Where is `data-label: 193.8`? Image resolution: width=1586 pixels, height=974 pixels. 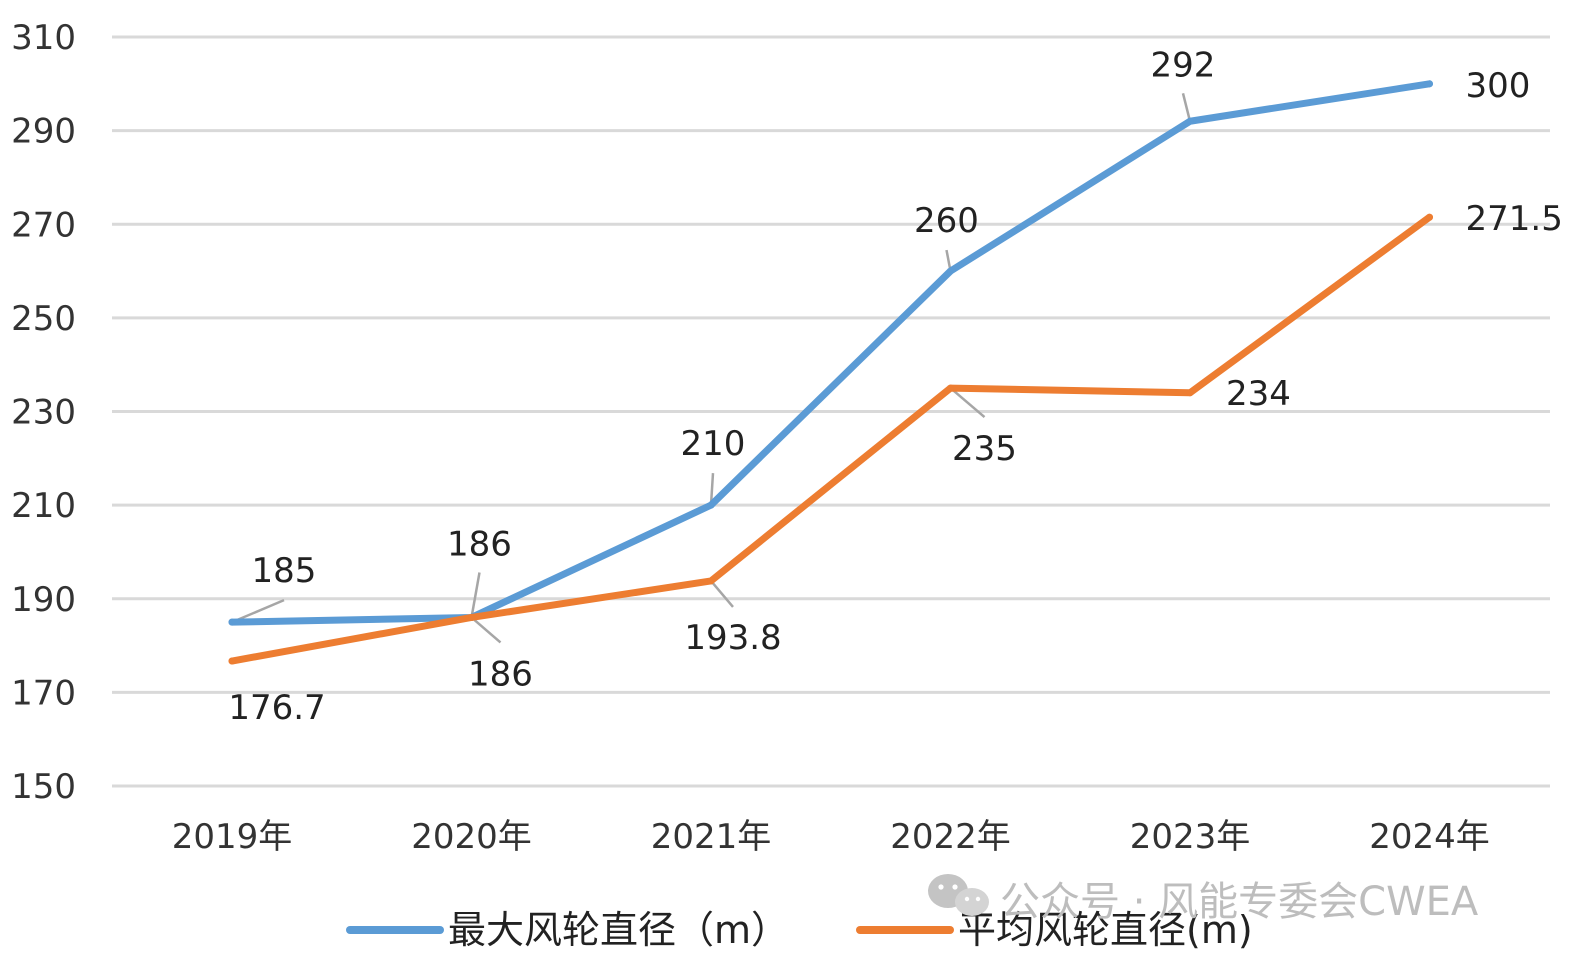 data-label: 193.8 is located at coordinates (732, 638).